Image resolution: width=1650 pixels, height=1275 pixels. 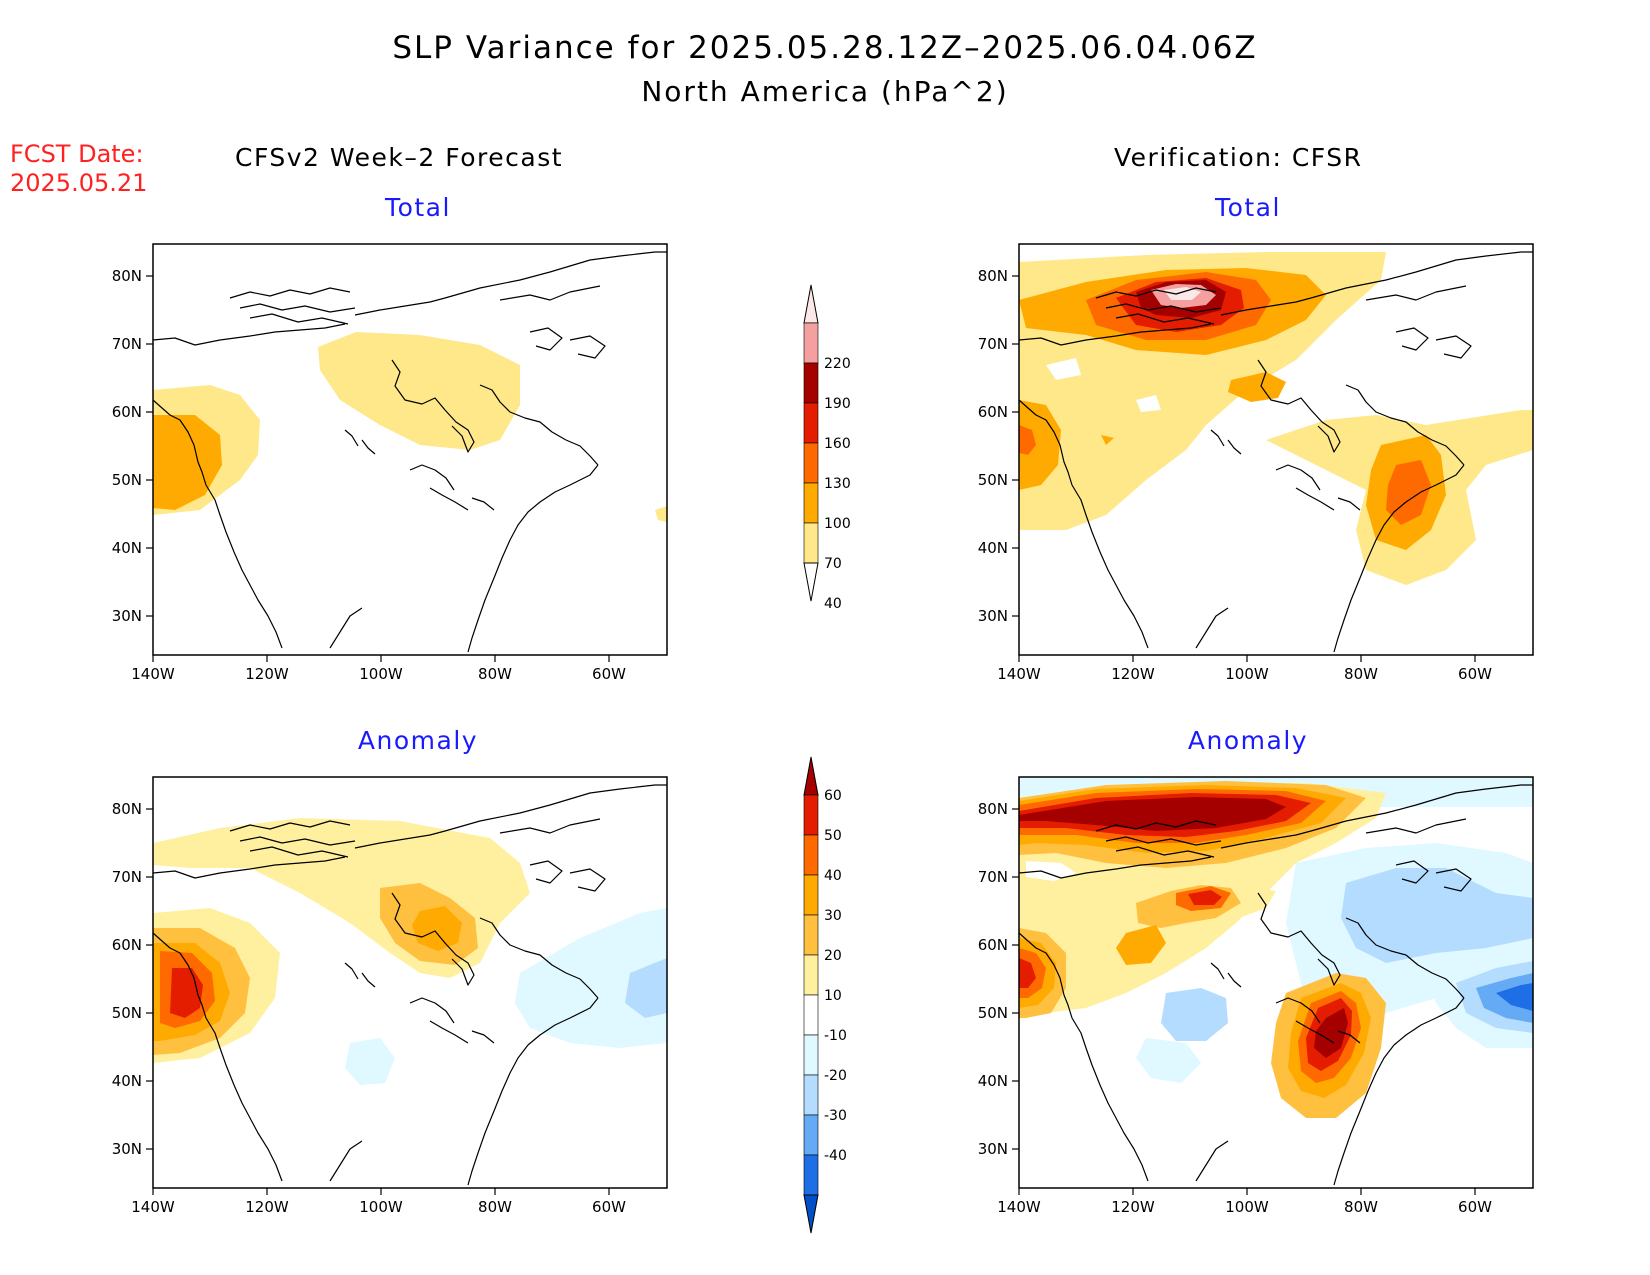 I want to click on coastlines-verification-anomaly, so click(x=1275, y=985).